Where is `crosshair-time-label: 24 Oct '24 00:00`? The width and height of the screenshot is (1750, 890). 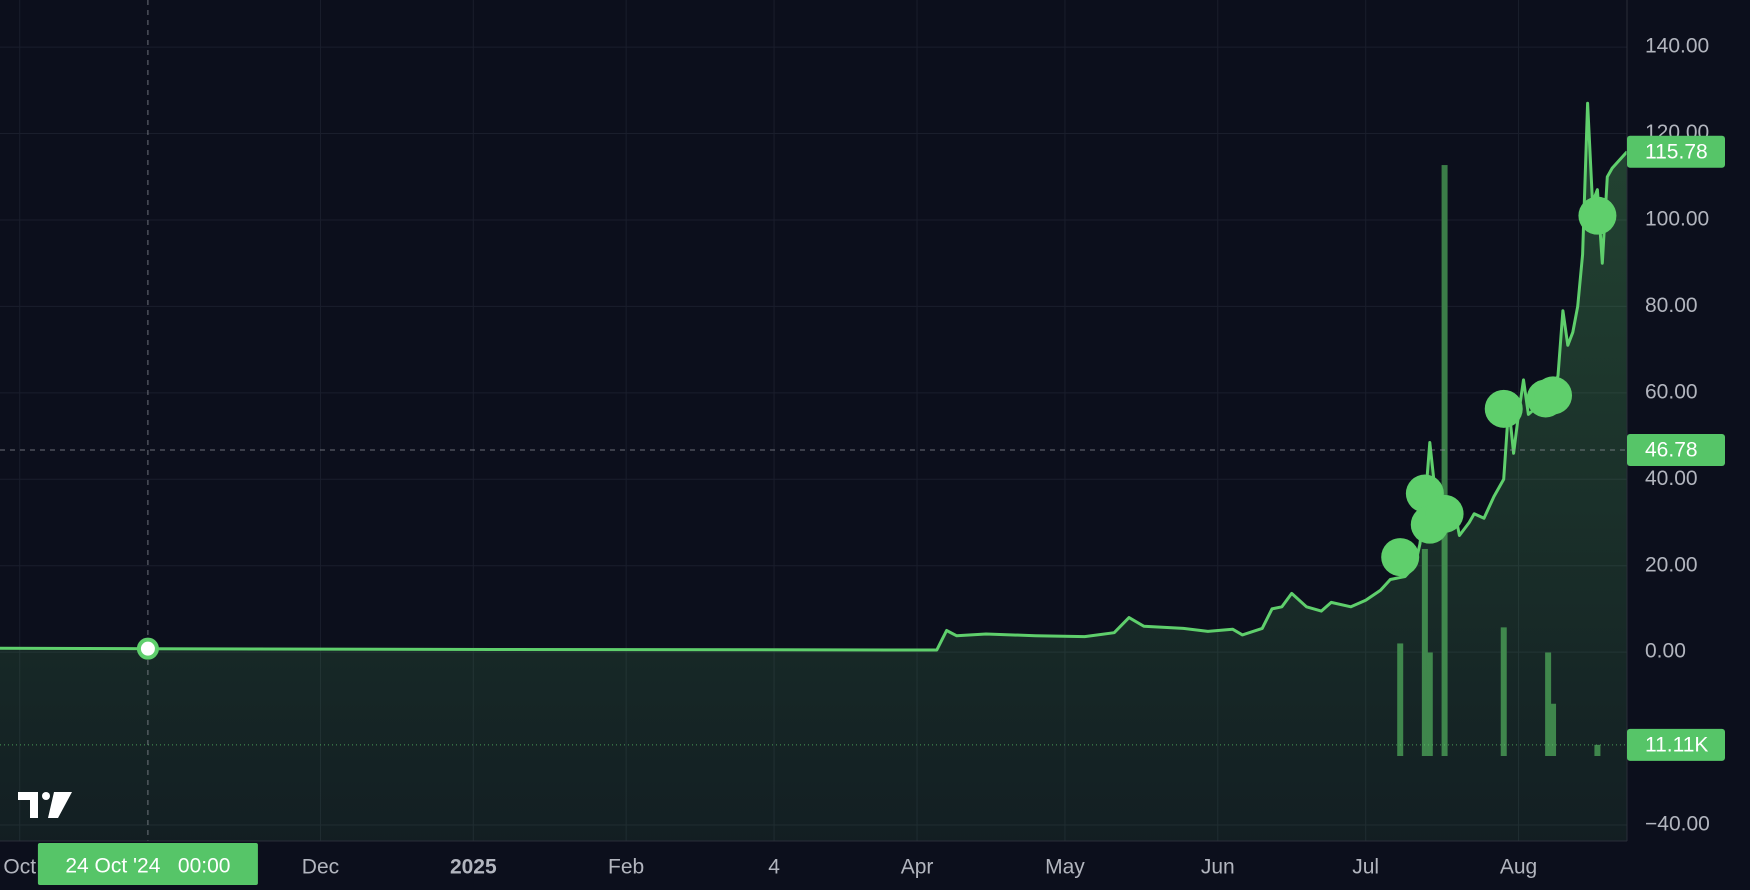 crosshair-time-label: 24 Oct '24 00:00 is located at coordinates (147, 866).